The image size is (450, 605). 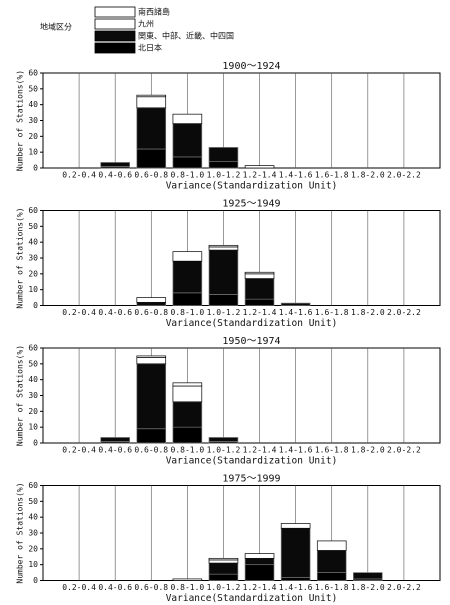 What do you see at coordinates (252, 186) in the screenshot?
I see `x-axis-label: Variance(Standardization Unit)` at bounding box center [252, 186].